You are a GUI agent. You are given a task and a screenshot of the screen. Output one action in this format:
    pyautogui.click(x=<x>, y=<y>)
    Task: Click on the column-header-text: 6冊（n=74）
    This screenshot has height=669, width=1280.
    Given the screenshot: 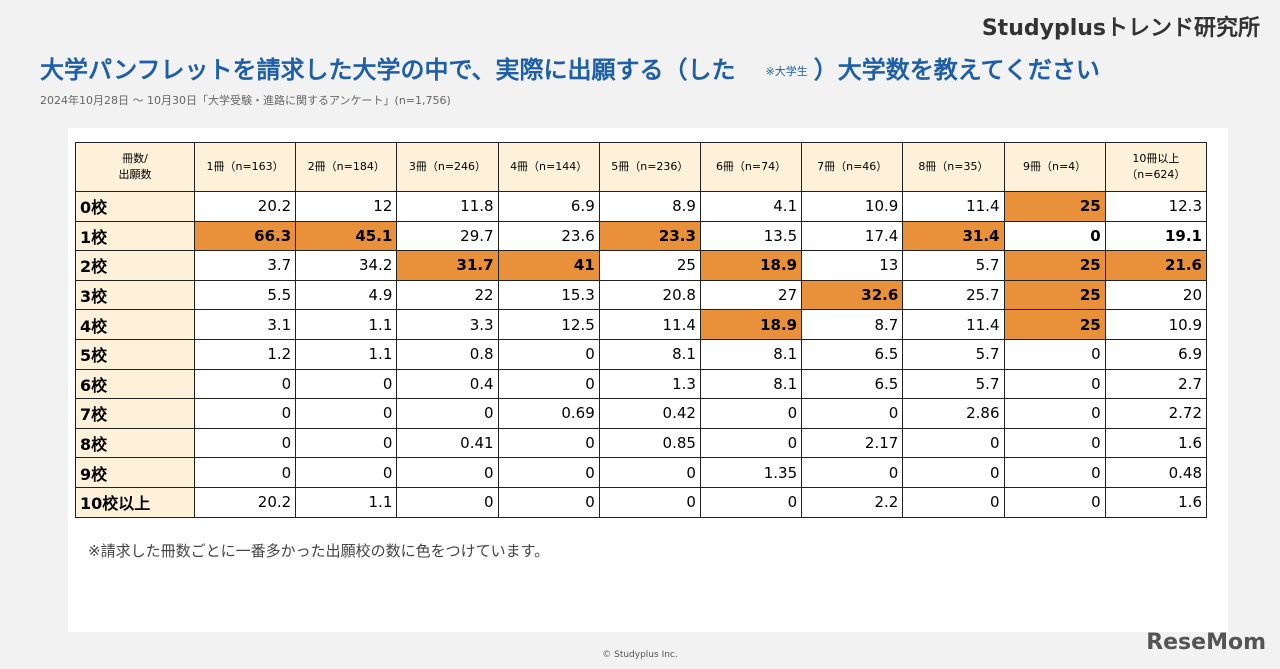 What is the action you would take?
    pyautogui.click(x=751, y=166)
    